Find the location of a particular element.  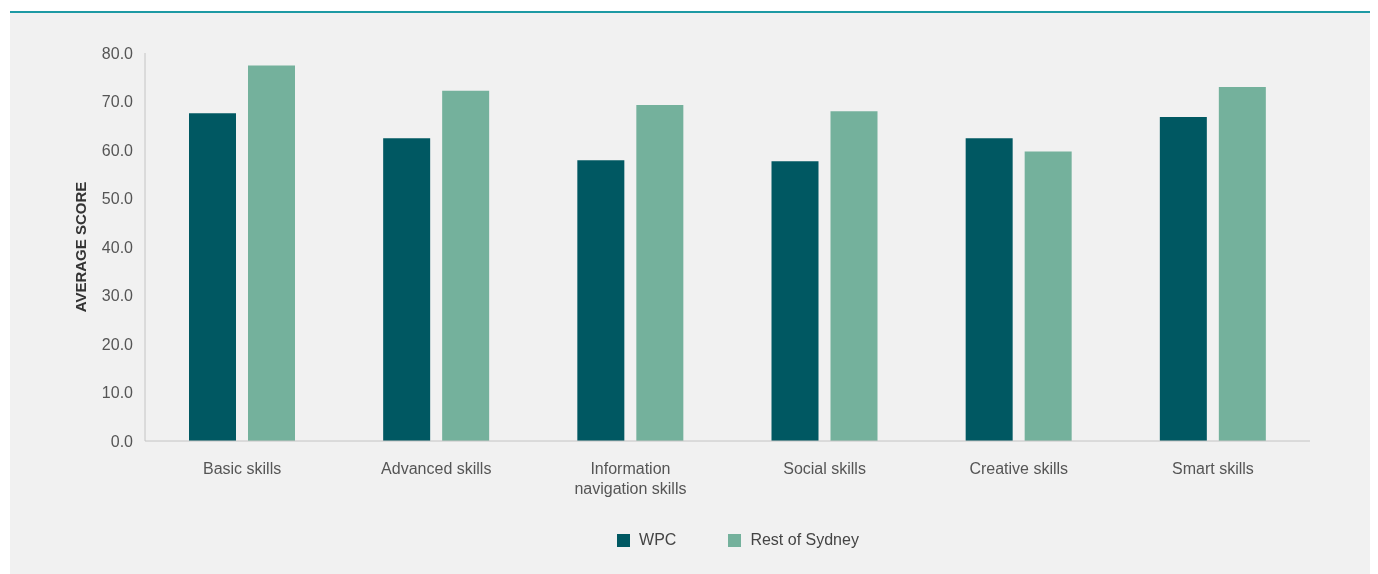

y-tick-label: 40.0 is located at coordinates (117, 247).